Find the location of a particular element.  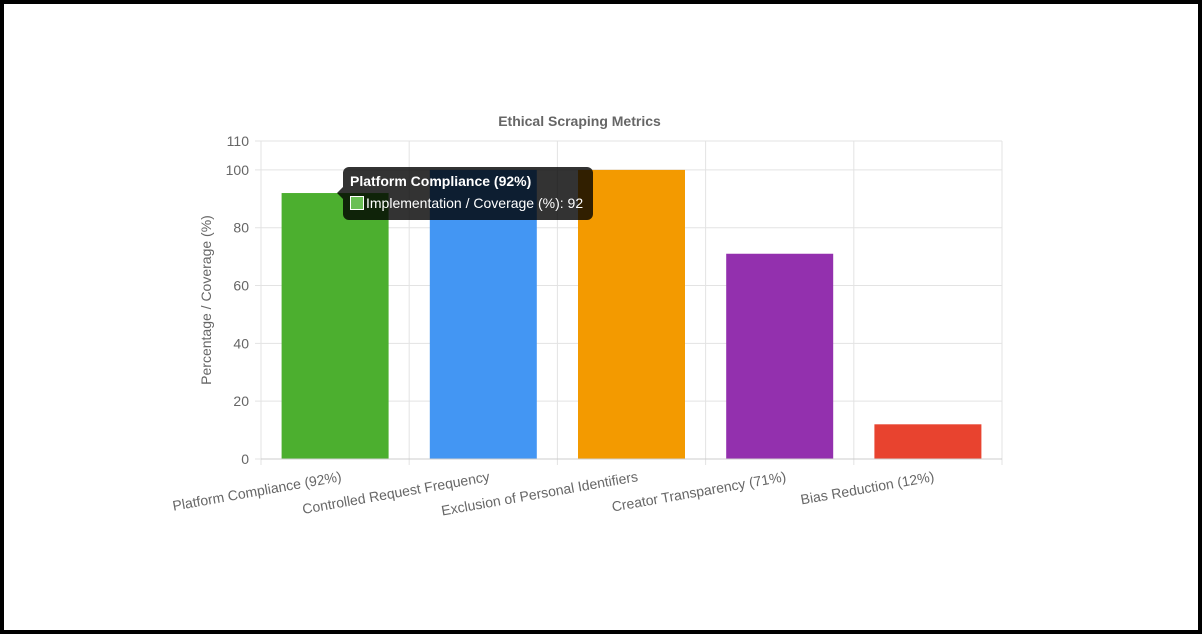

y-tick-label: 80 is located at coordinates (241, 228).